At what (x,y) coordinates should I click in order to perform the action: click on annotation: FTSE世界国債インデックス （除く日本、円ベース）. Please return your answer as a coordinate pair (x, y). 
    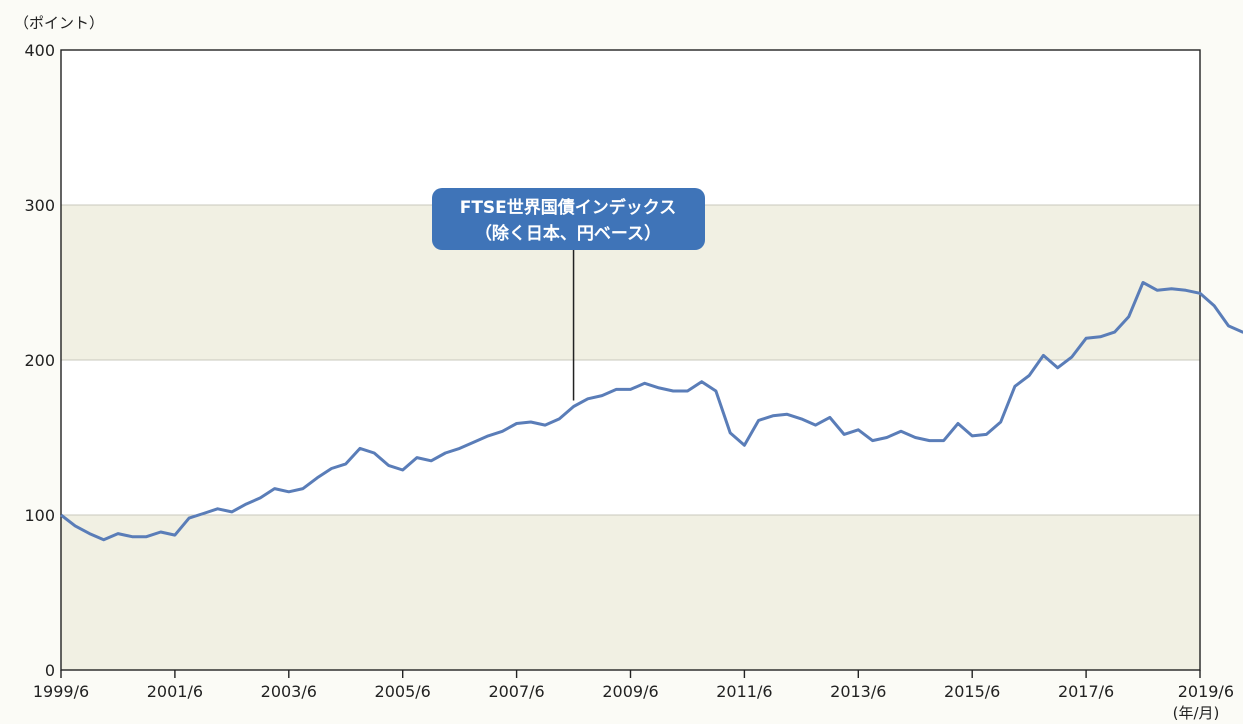
    Looking at the image, I should click on (568, 294).